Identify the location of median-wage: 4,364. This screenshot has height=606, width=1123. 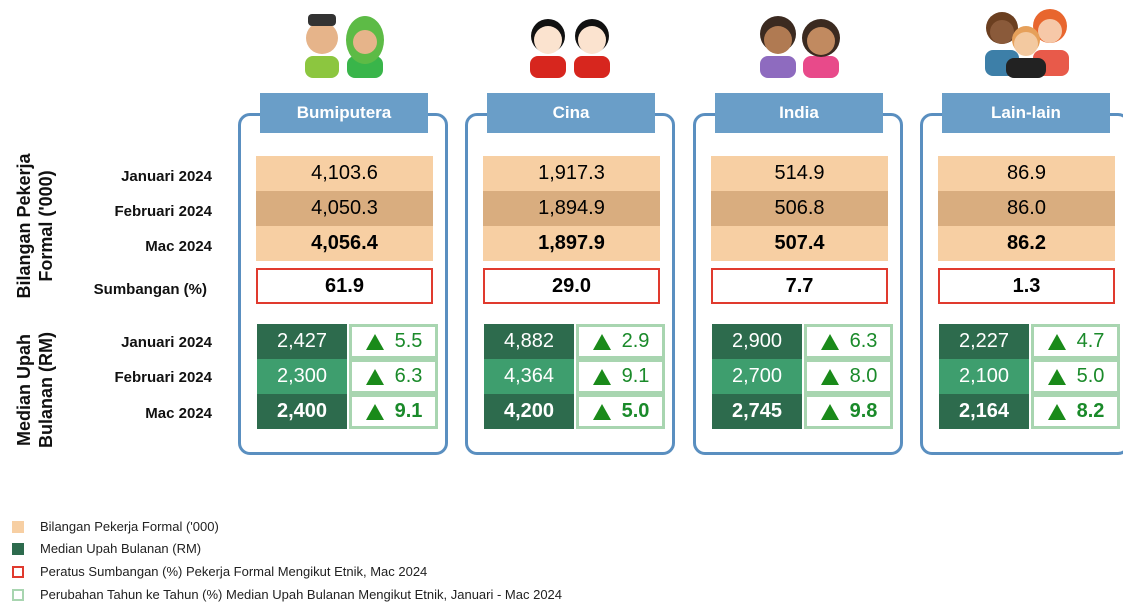
(529, 376).